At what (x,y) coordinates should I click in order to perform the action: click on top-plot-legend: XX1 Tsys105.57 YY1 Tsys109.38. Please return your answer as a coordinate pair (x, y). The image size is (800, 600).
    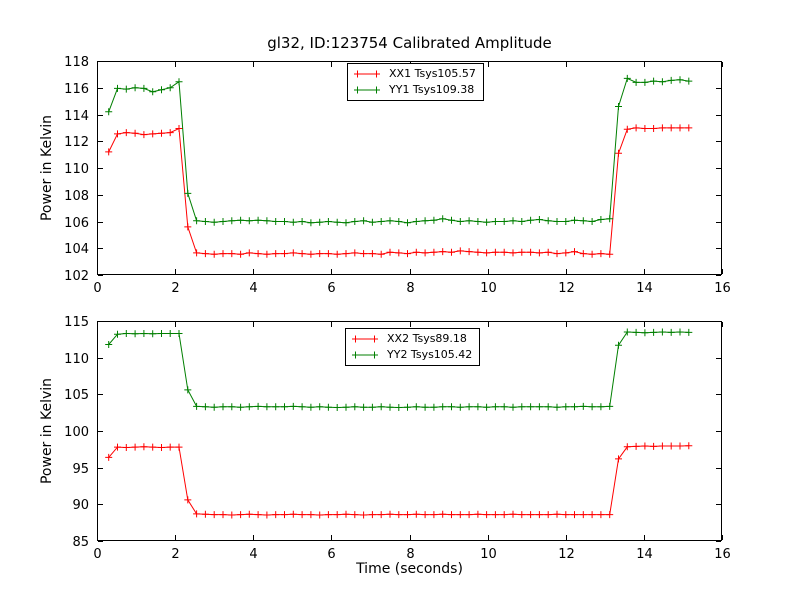
    Looking at the image, I should click on (415, 82).